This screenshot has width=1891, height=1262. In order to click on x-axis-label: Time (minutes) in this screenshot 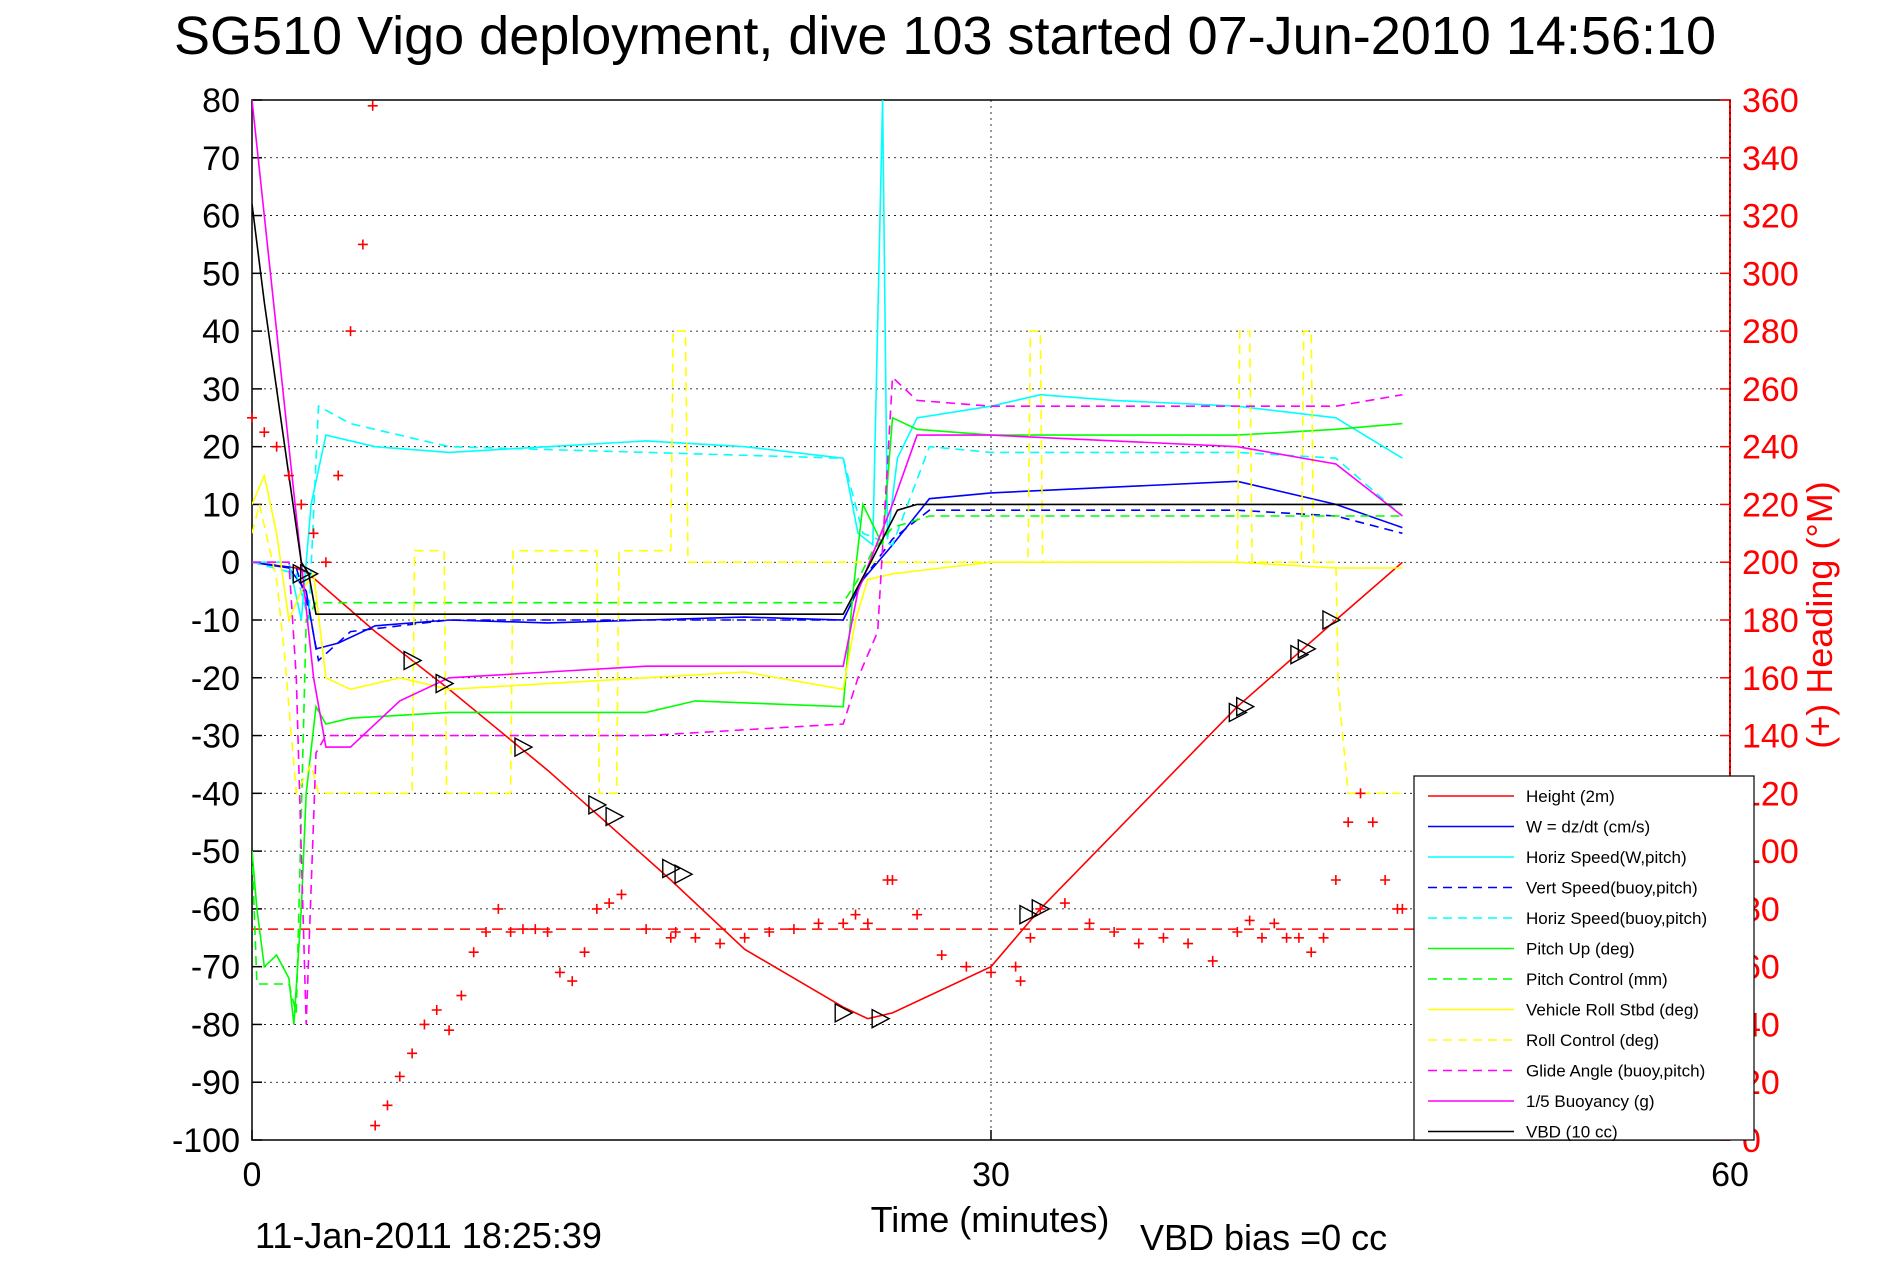, I will do `click(990, 1219)`.